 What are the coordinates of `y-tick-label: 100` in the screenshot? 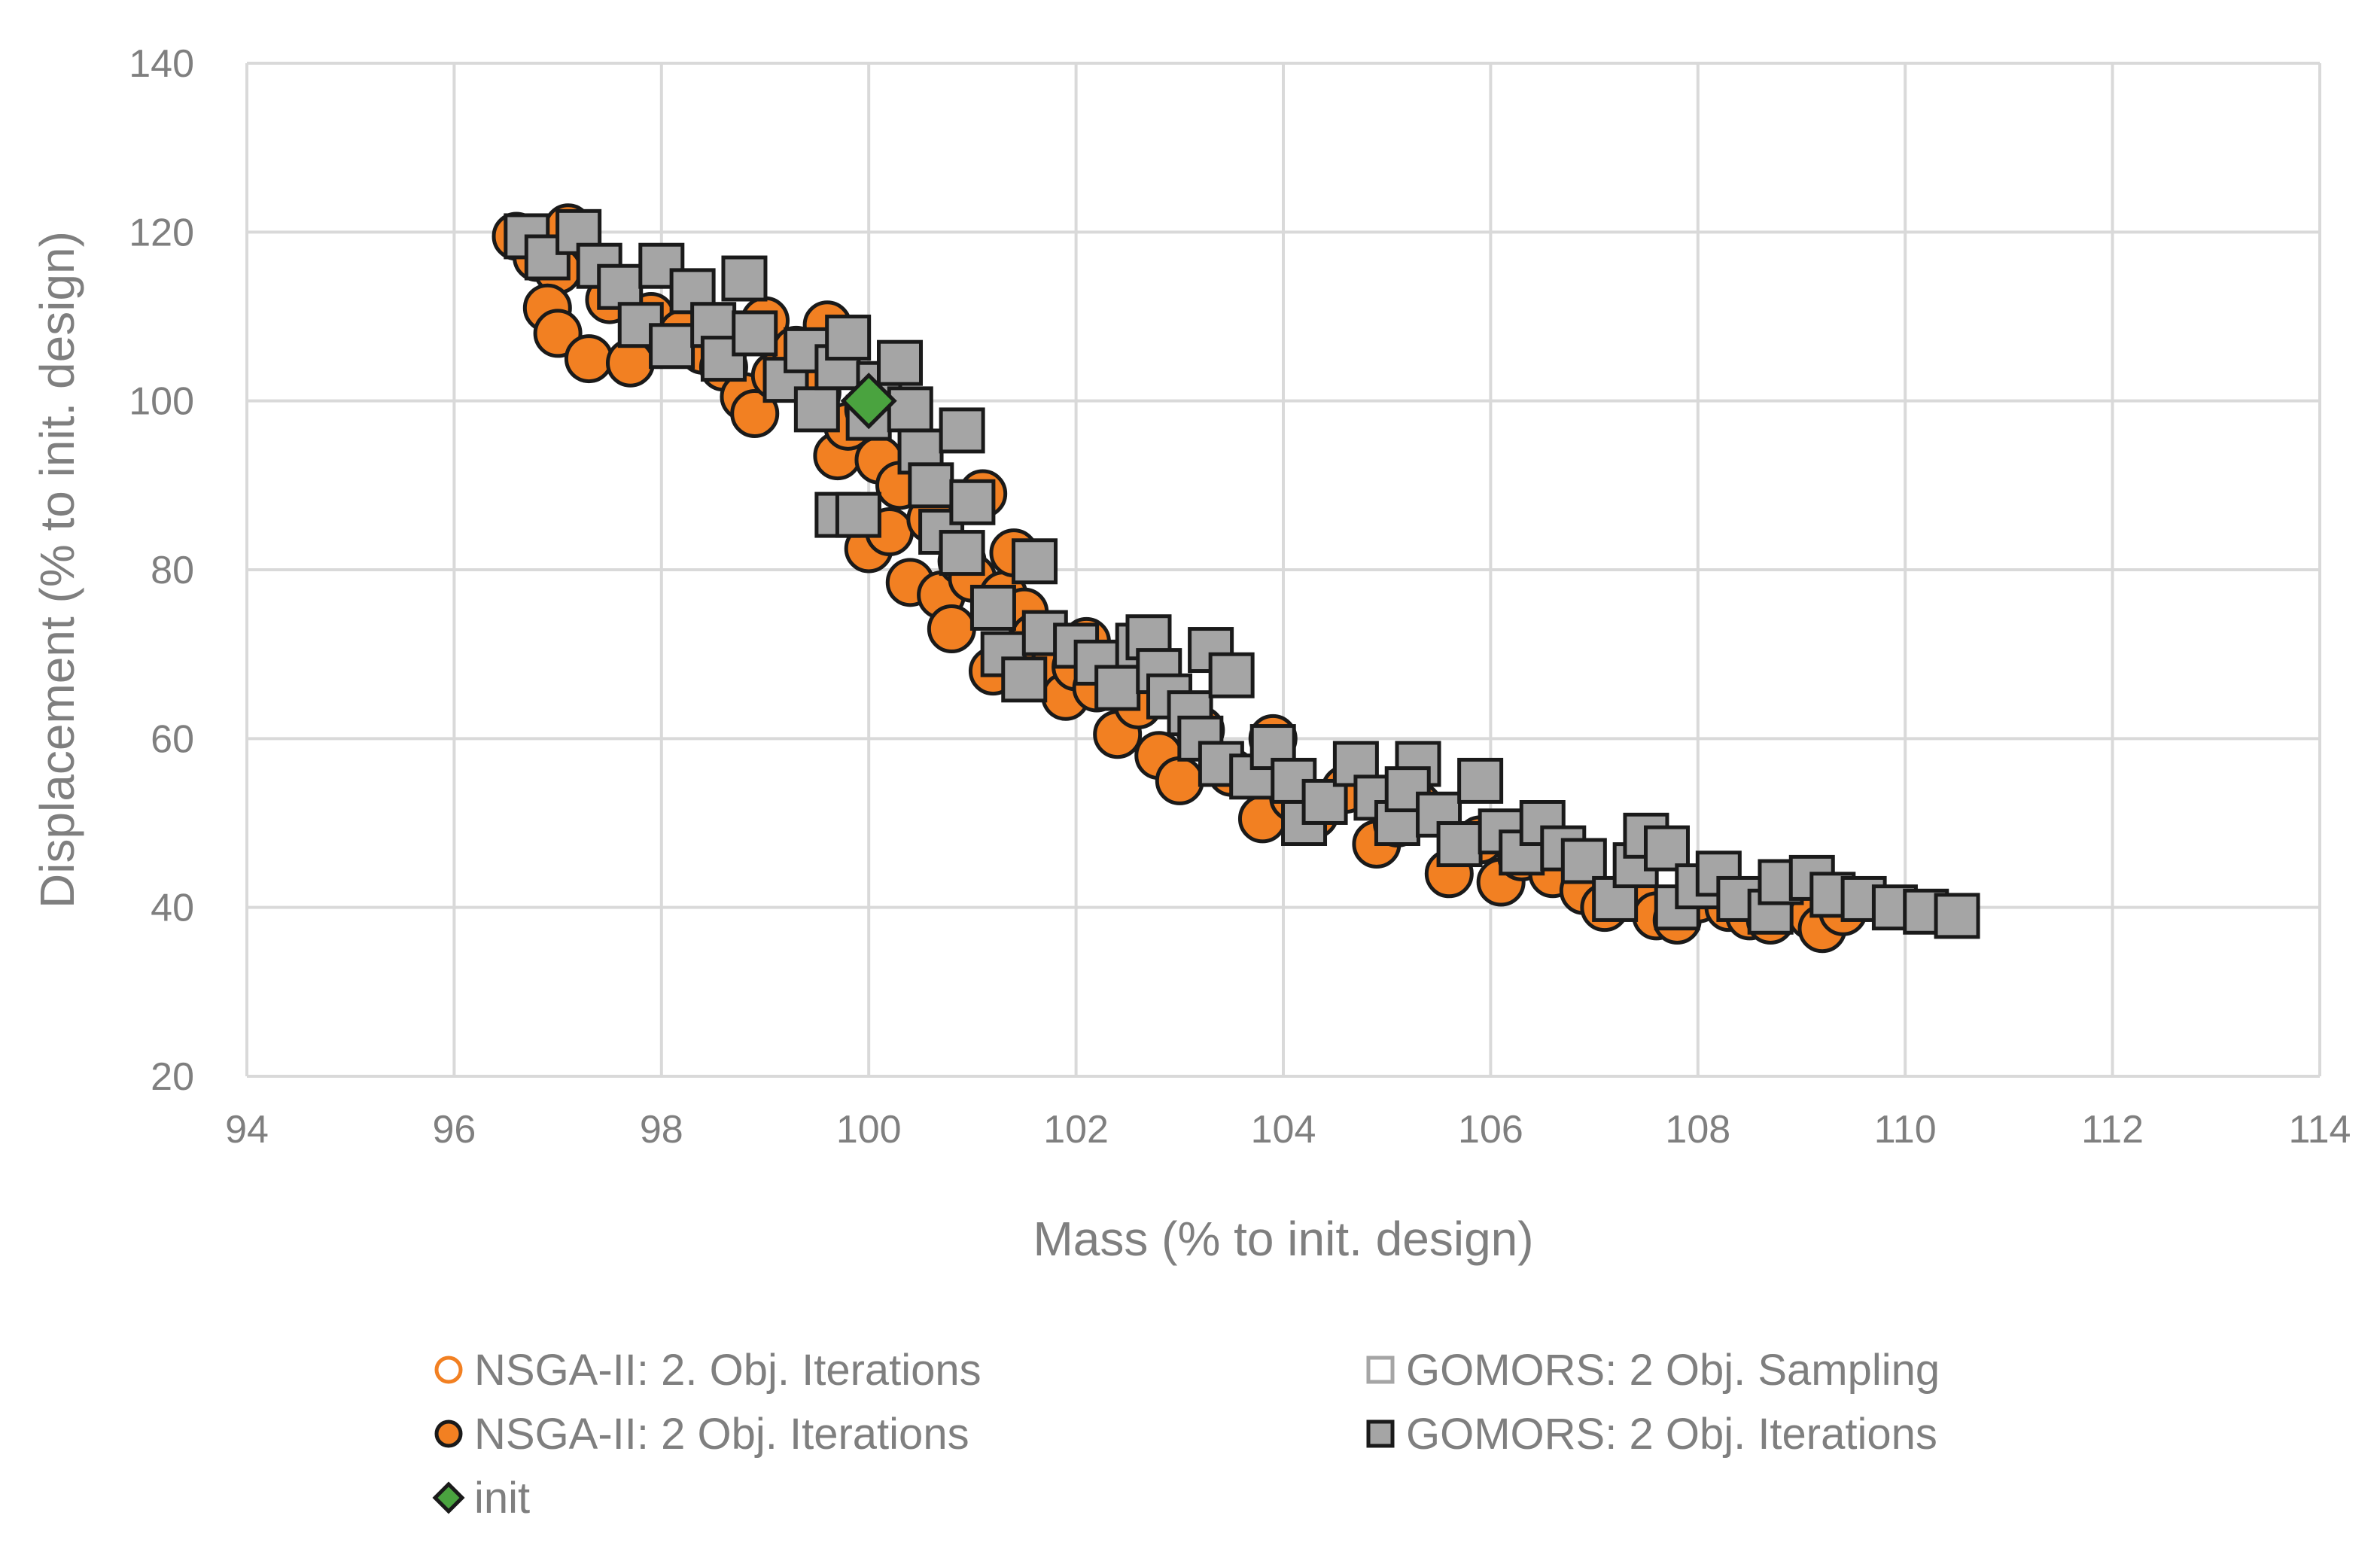 It's located at (161, 402).